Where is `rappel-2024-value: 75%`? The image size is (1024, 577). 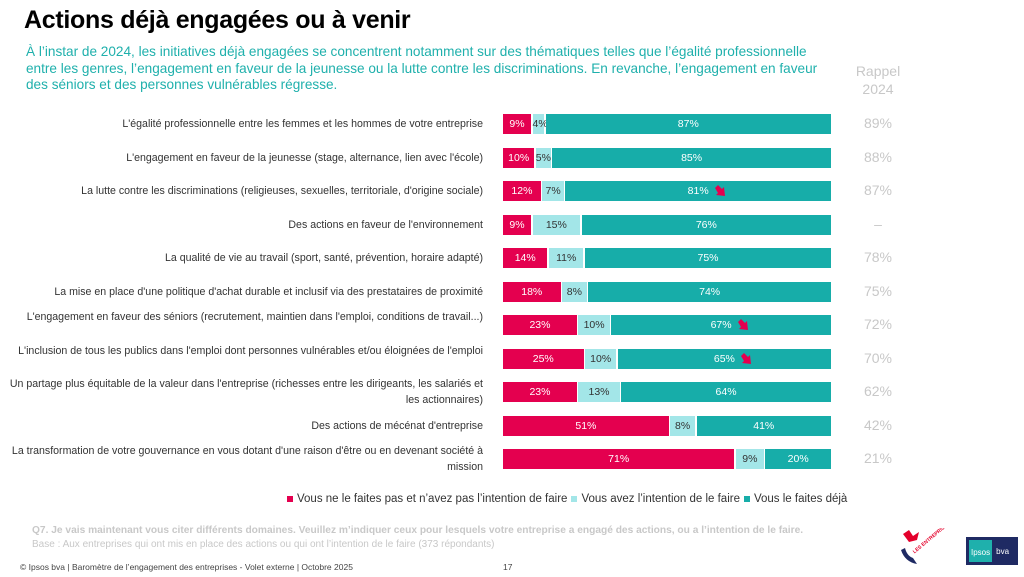
rappel-2024-value: 75% is located at coordinates (878, 290).